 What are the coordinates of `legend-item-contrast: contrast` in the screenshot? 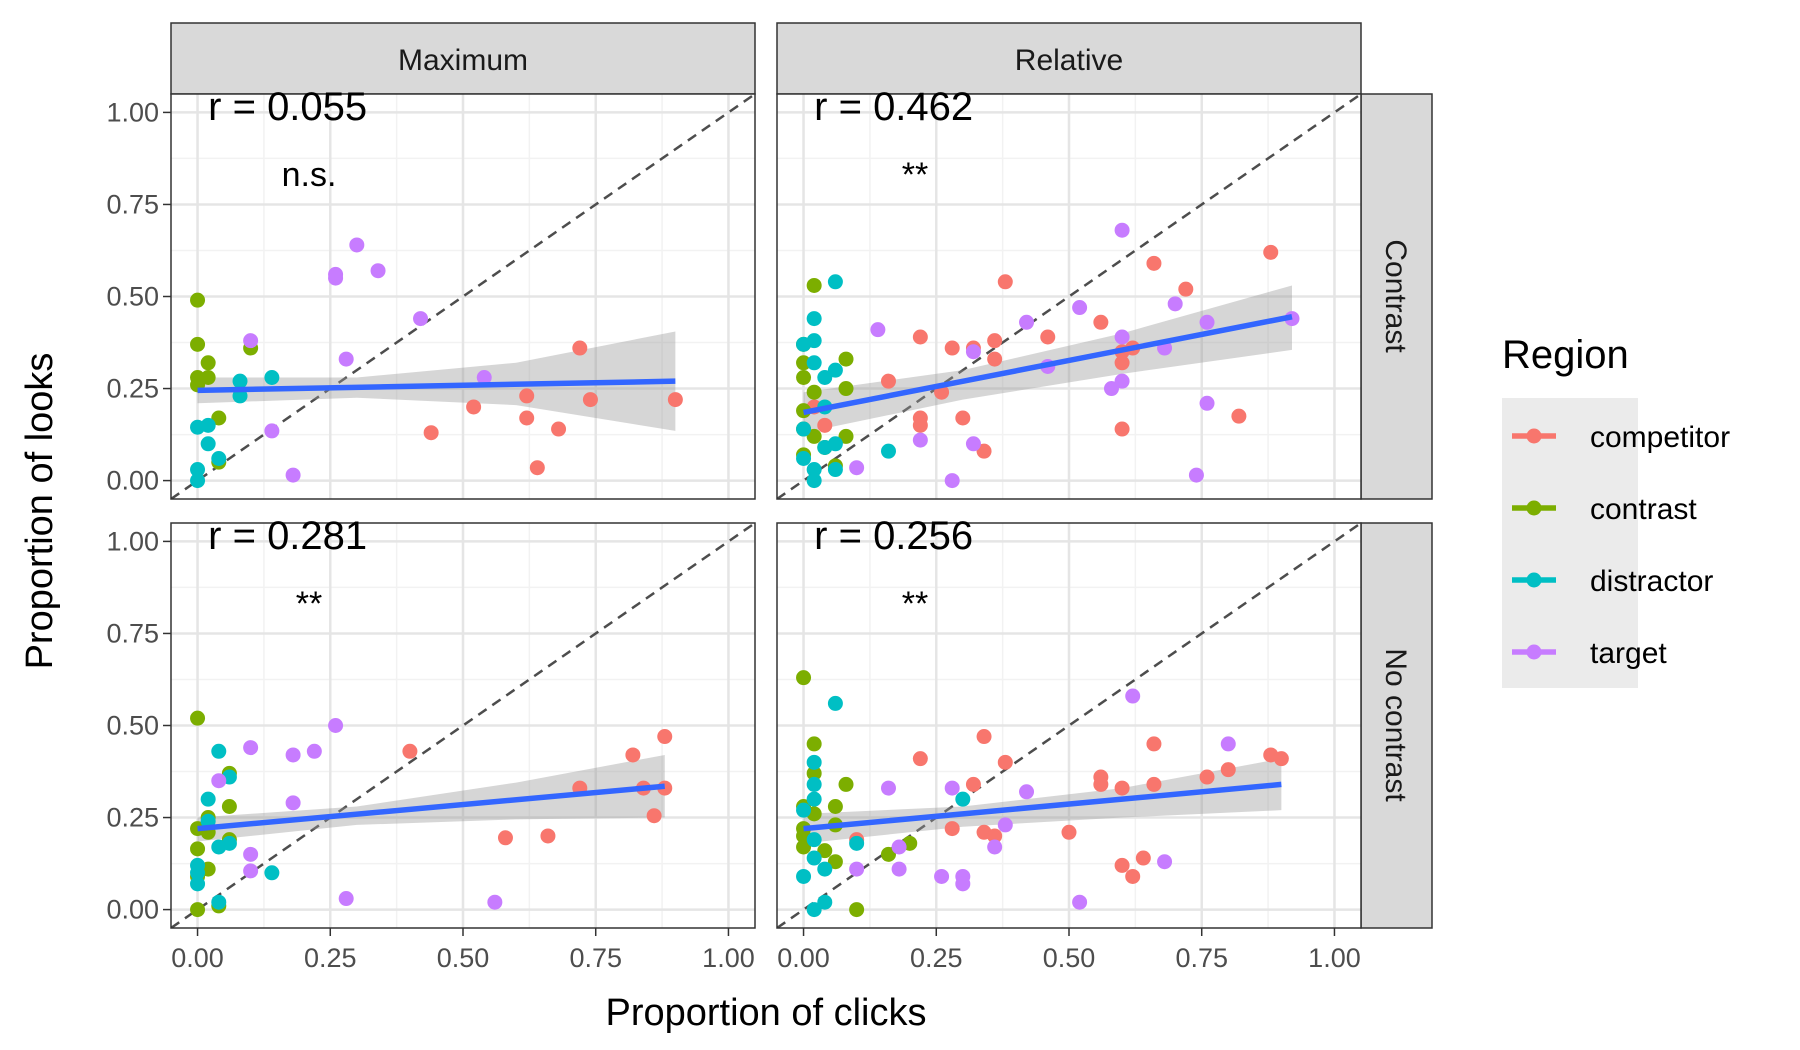 It's located at (1604, 509).